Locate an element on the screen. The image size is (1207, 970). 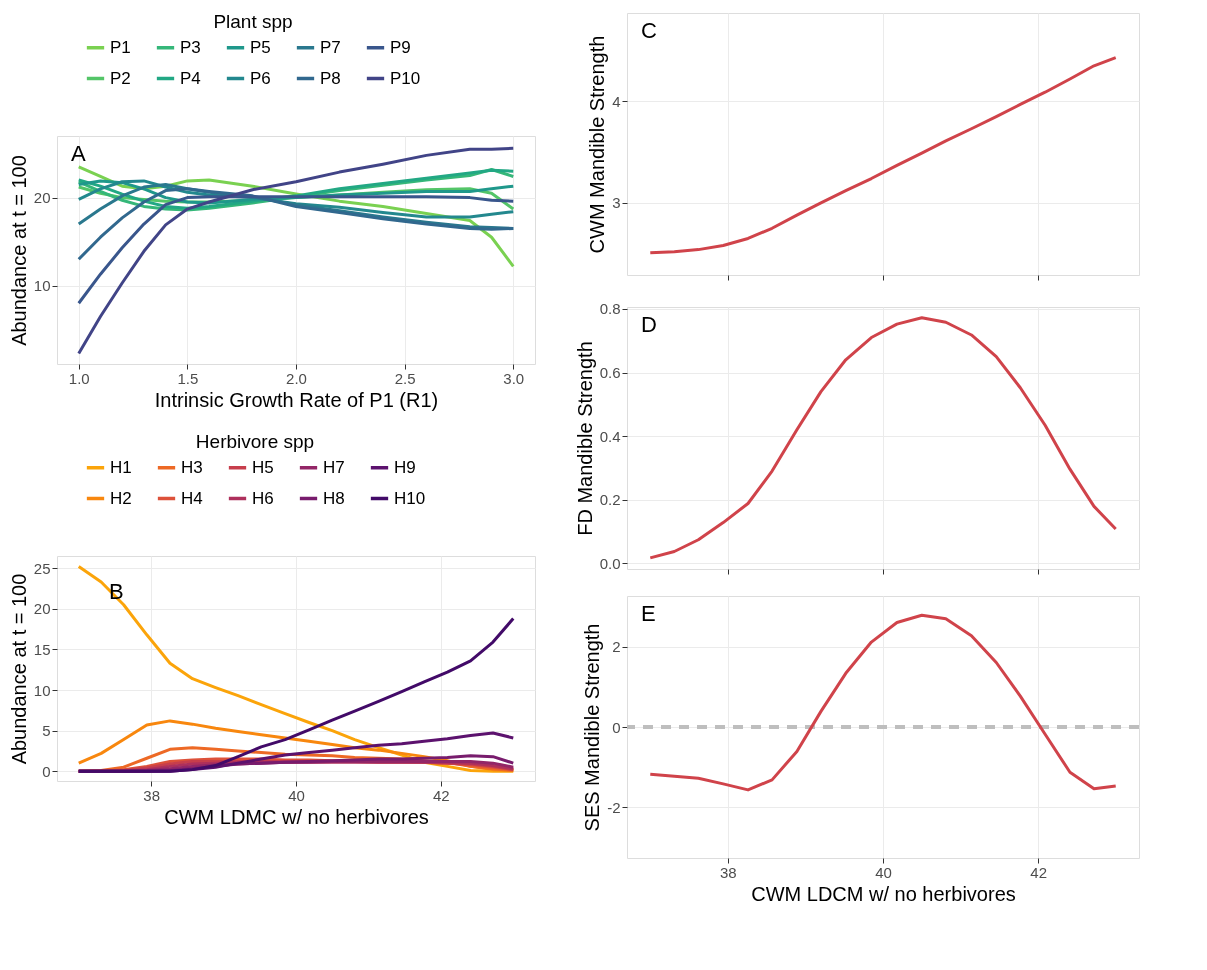
annotation: A is located at coordinates (78, 153).